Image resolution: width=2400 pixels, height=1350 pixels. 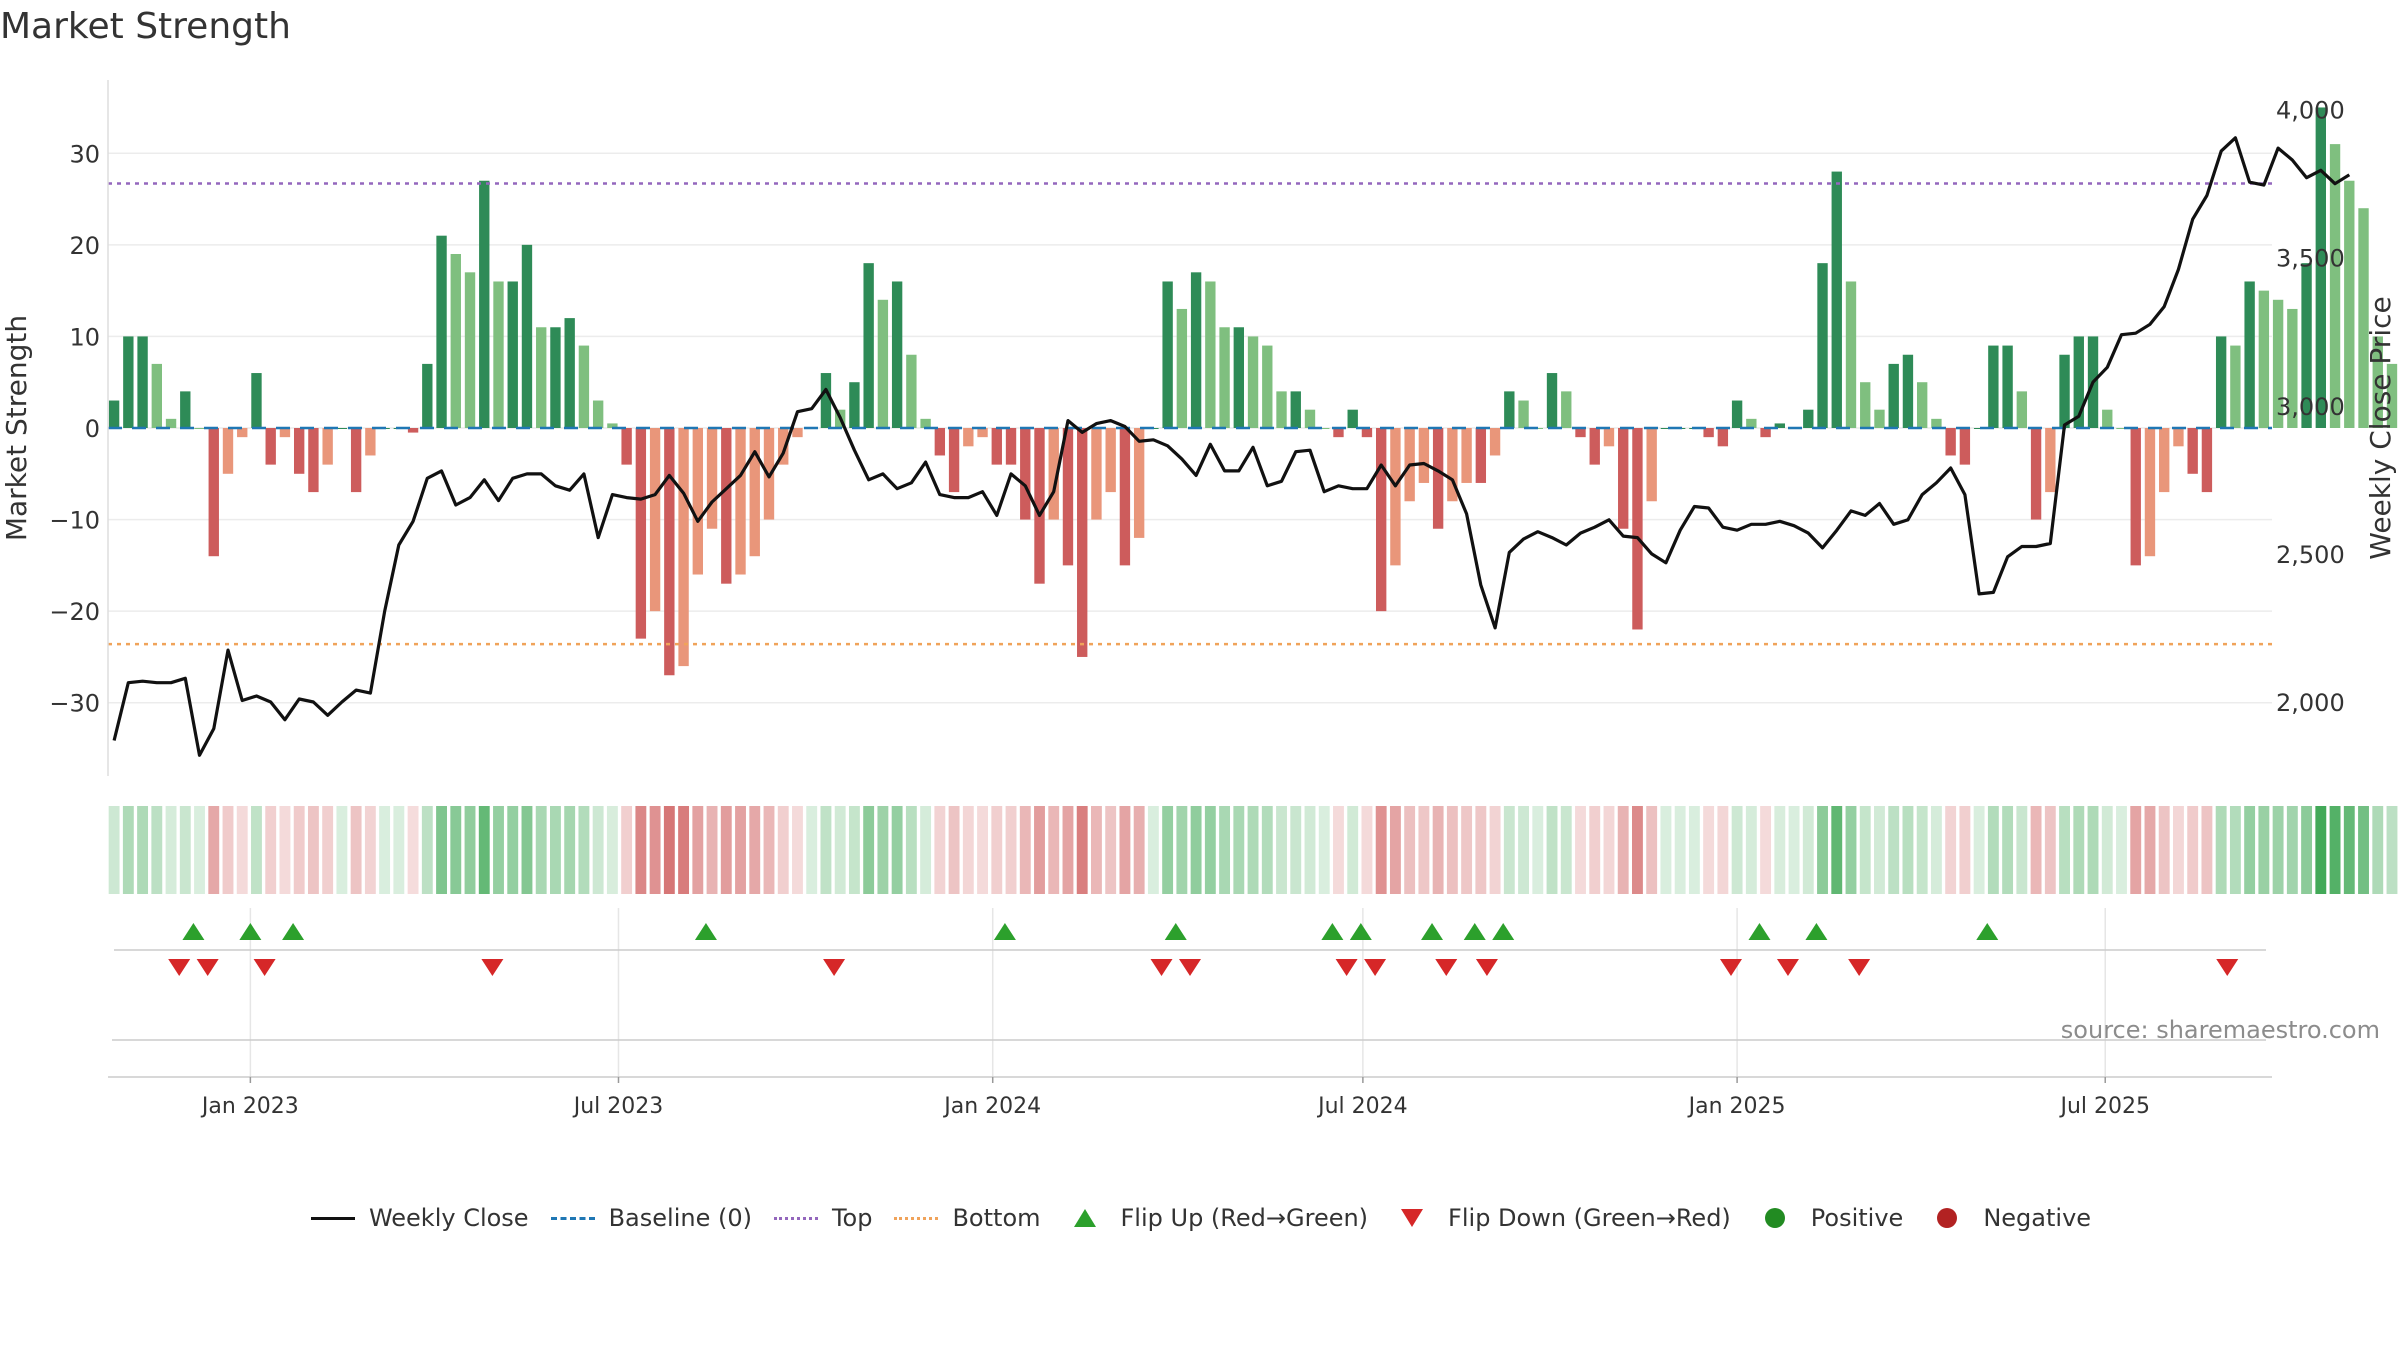 I want to click on x-tick-label: Jul 2025, so click(x=2104, y=1106).